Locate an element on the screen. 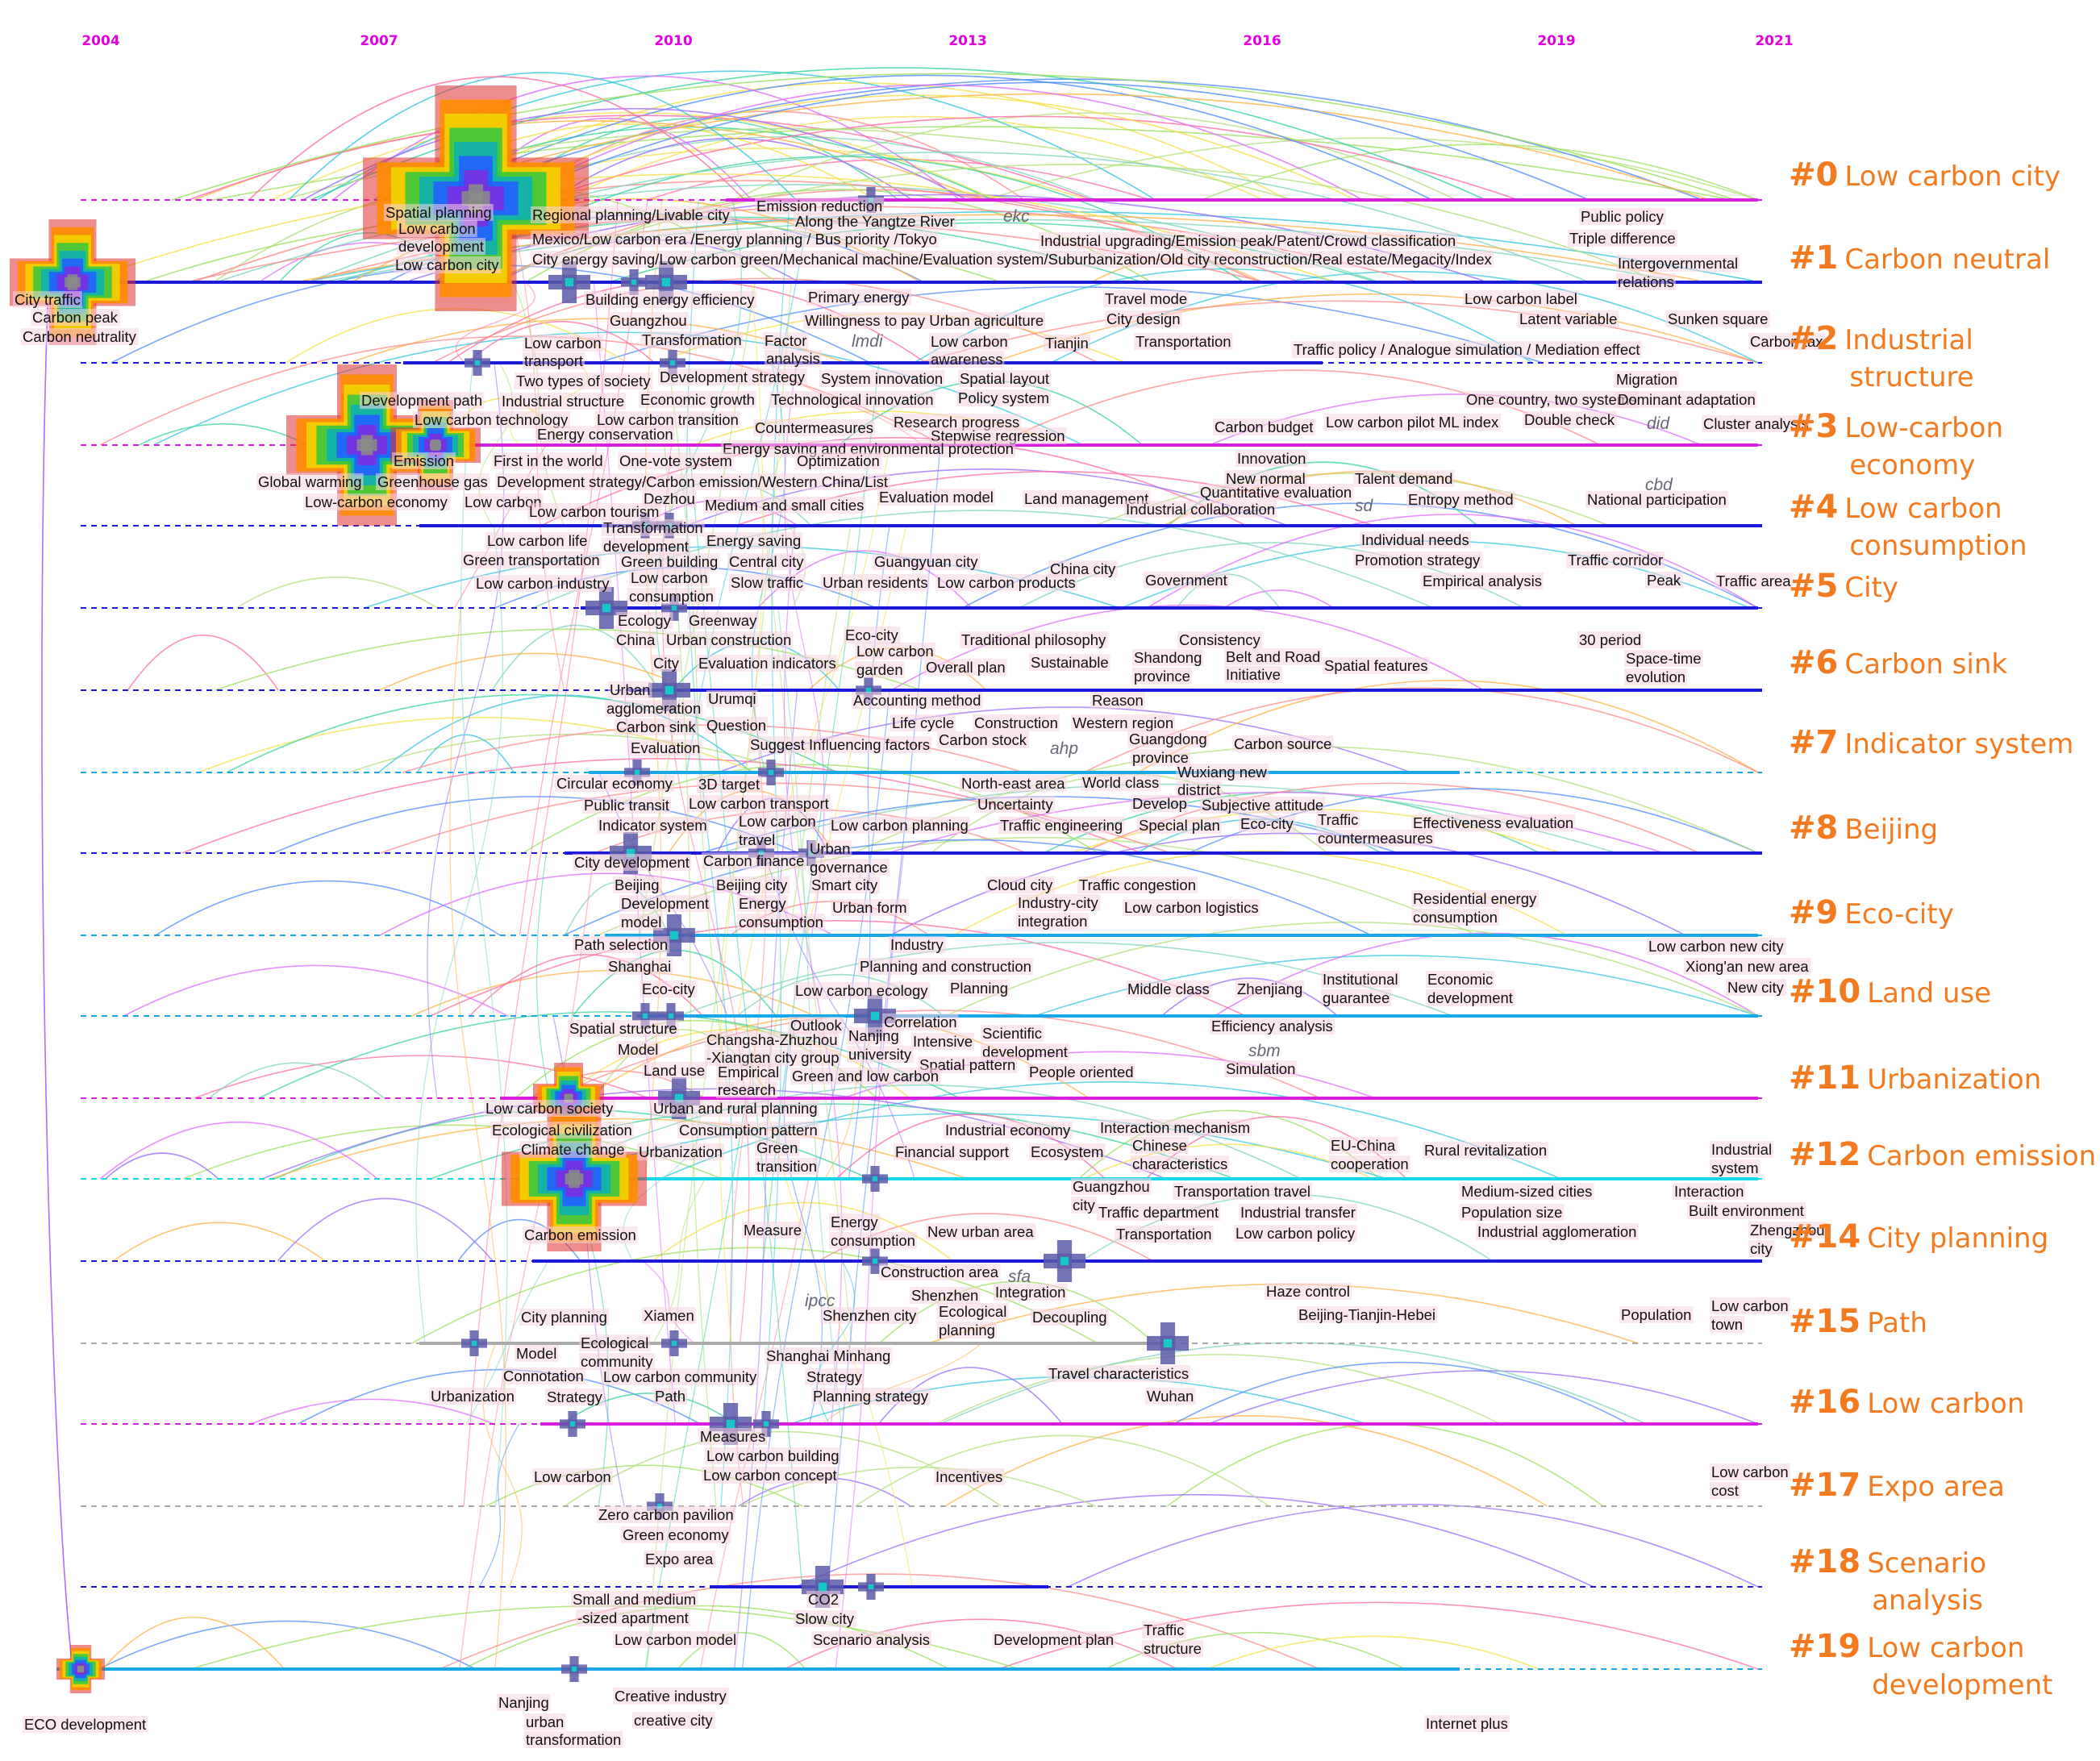 This screenshot has height=1761, width=2100. keyword-label: awareness is located at coordinates (966, 359).